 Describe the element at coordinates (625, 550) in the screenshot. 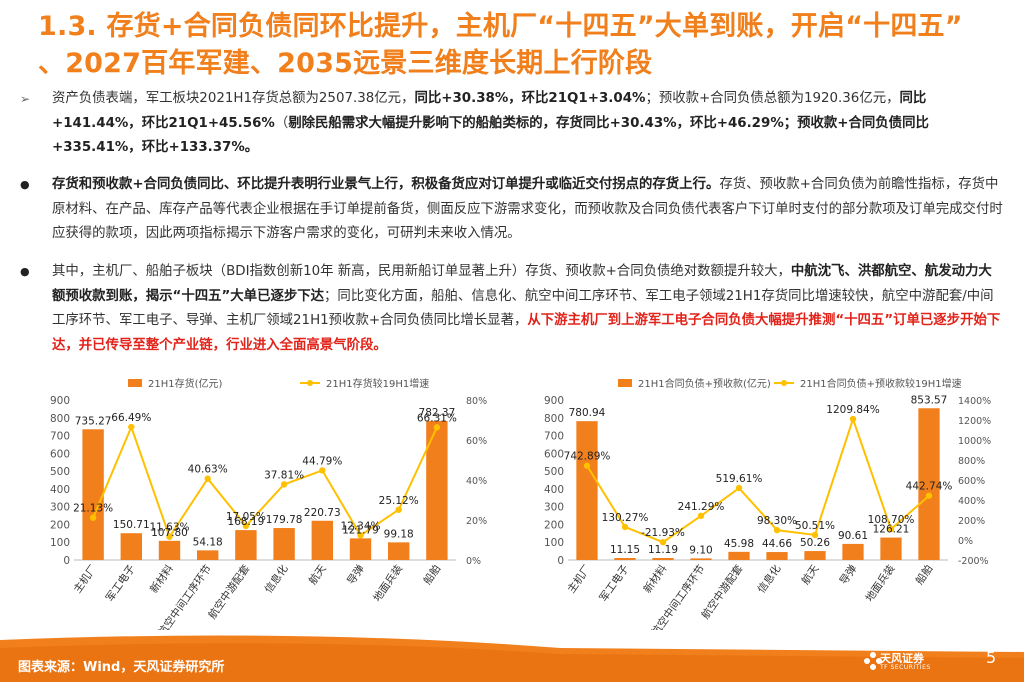

I see `bar-value-label: 11.15` at that location.